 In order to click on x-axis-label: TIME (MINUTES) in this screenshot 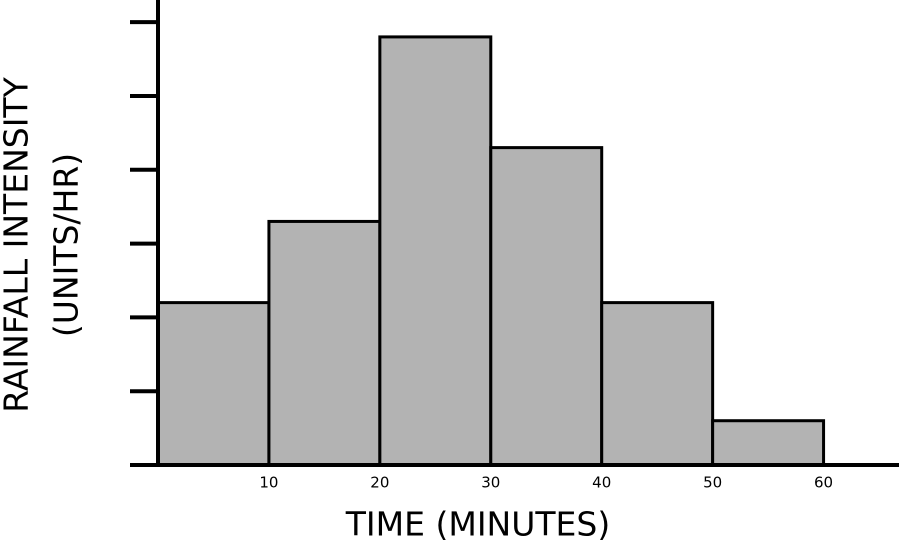, I will do `click(477, 524)`.